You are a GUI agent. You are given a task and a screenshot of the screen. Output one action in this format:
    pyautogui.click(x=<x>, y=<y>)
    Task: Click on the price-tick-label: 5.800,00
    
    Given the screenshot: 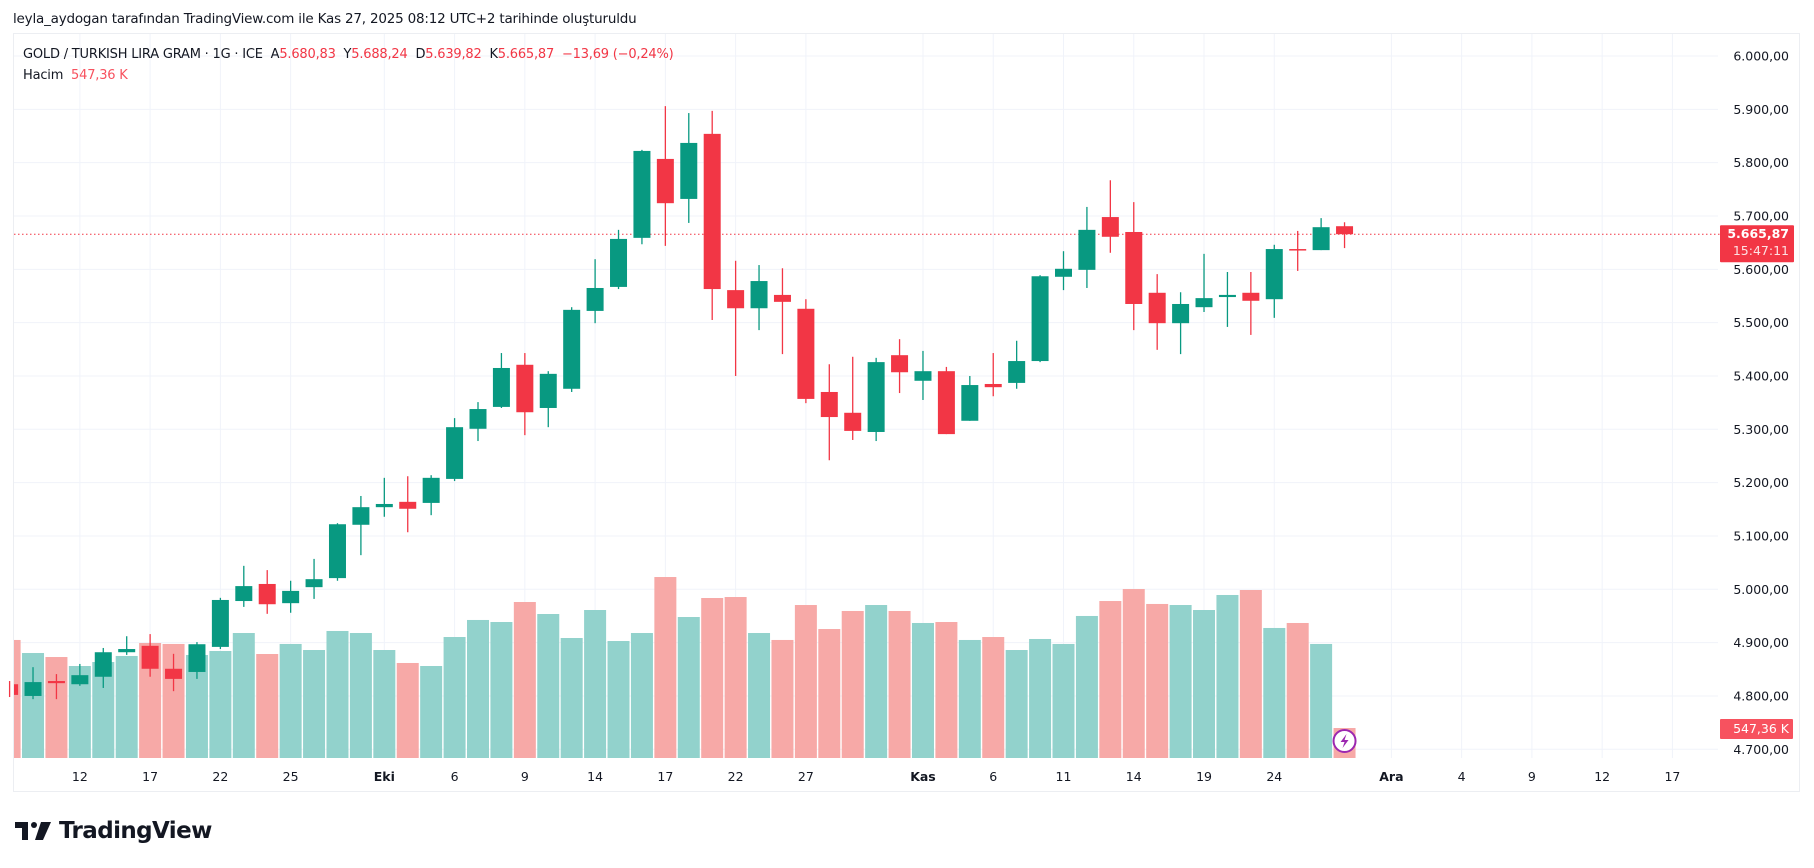 What is the action you would take?
    pyautogui.click(x=1761, y=162)
    